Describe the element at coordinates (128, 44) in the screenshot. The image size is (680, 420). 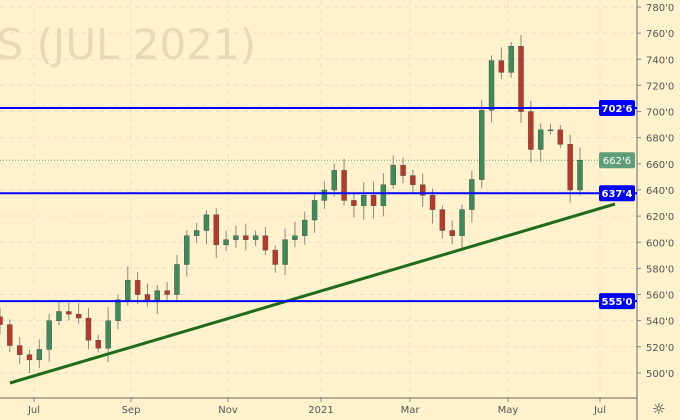
I see `symbol-watermark: ES (JUL 2021)` at that location.